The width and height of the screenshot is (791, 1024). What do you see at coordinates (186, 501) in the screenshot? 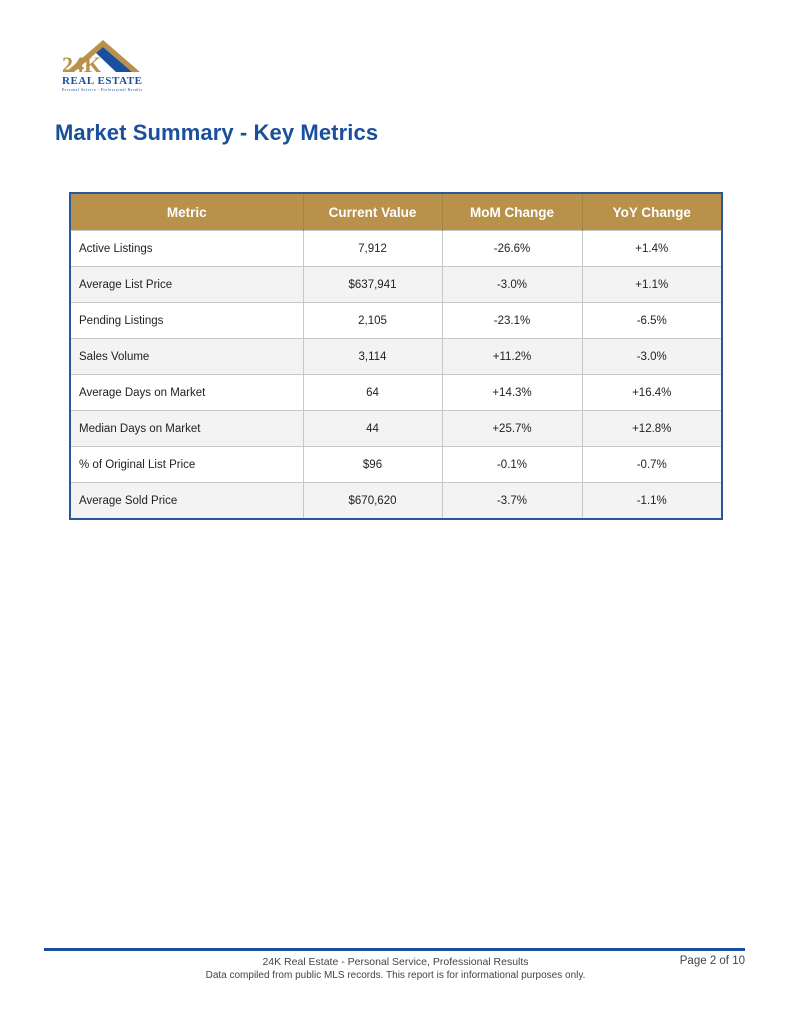
I see `metric-cell: Average Sold Price` at bounding box center [186, 501].